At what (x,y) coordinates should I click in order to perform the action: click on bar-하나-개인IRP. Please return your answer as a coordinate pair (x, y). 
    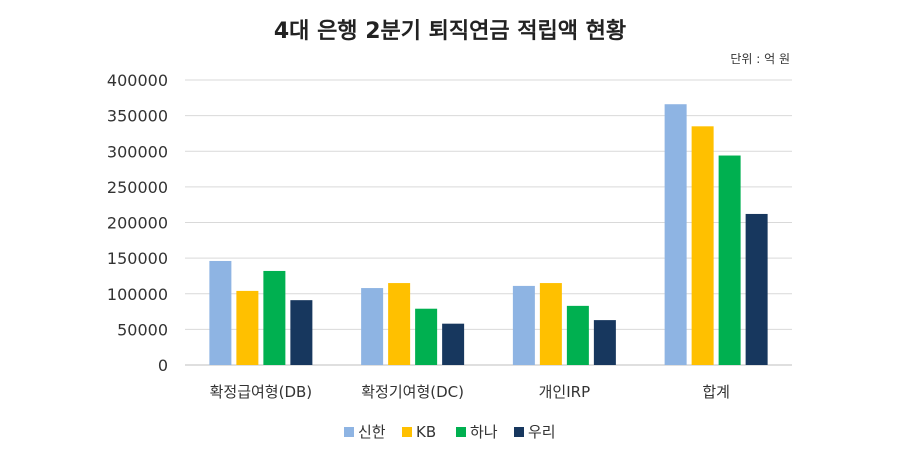
    Looking at the image, I should click on (577, 335).